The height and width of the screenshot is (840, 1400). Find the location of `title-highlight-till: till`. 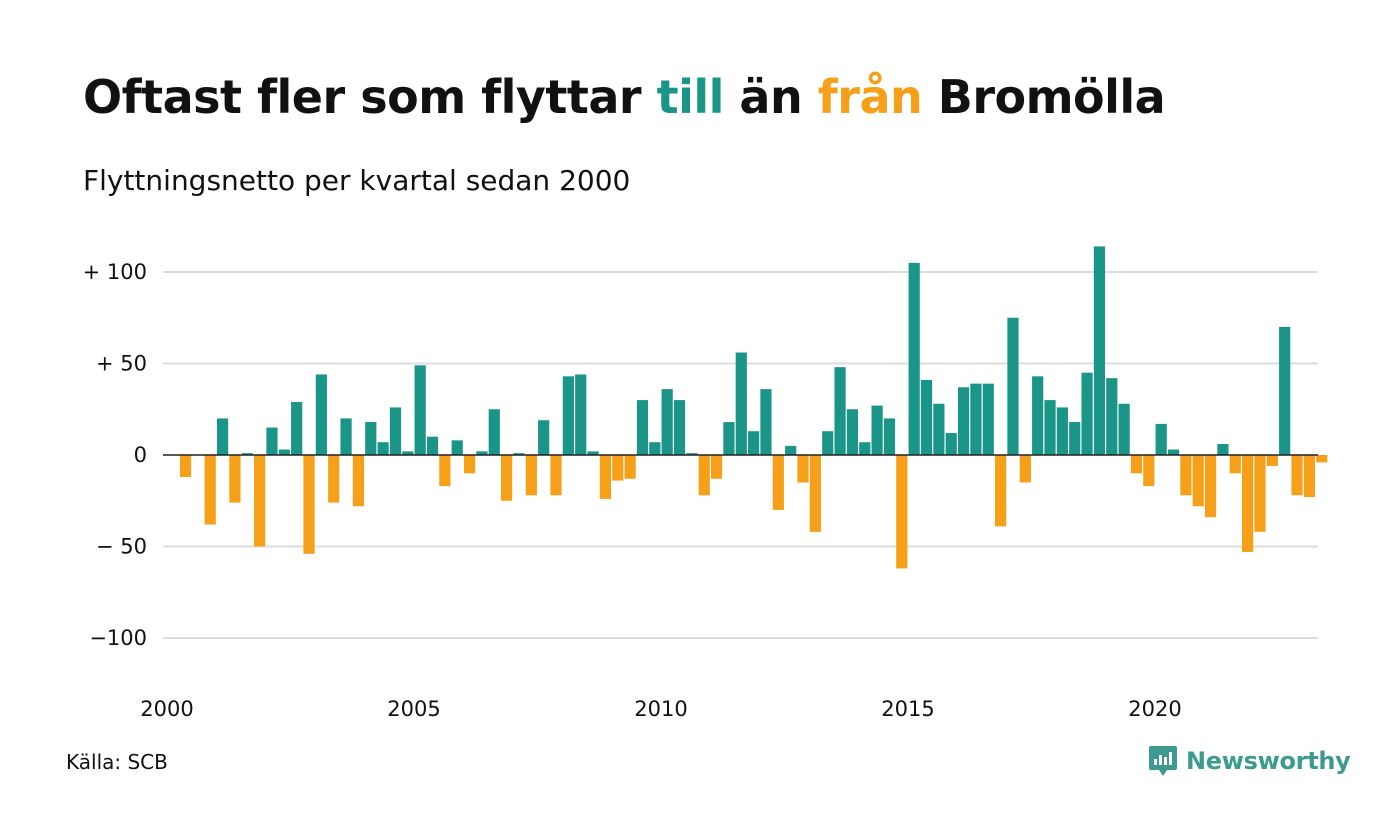

title-highlight-till: till is located at coordinates (690, 97).